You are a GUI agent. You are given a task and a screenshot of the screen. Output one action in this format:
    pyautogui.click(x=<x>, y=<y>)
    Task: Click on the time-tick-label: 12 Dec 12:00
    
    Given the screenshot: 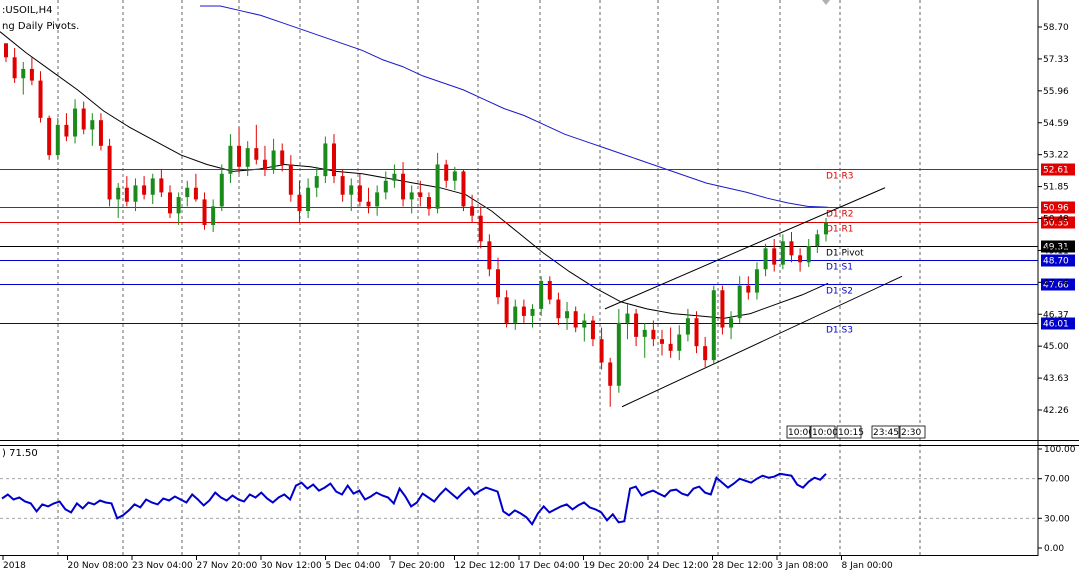 What is the action you would take?
    pyautogui.click(x=485, y=566)
    